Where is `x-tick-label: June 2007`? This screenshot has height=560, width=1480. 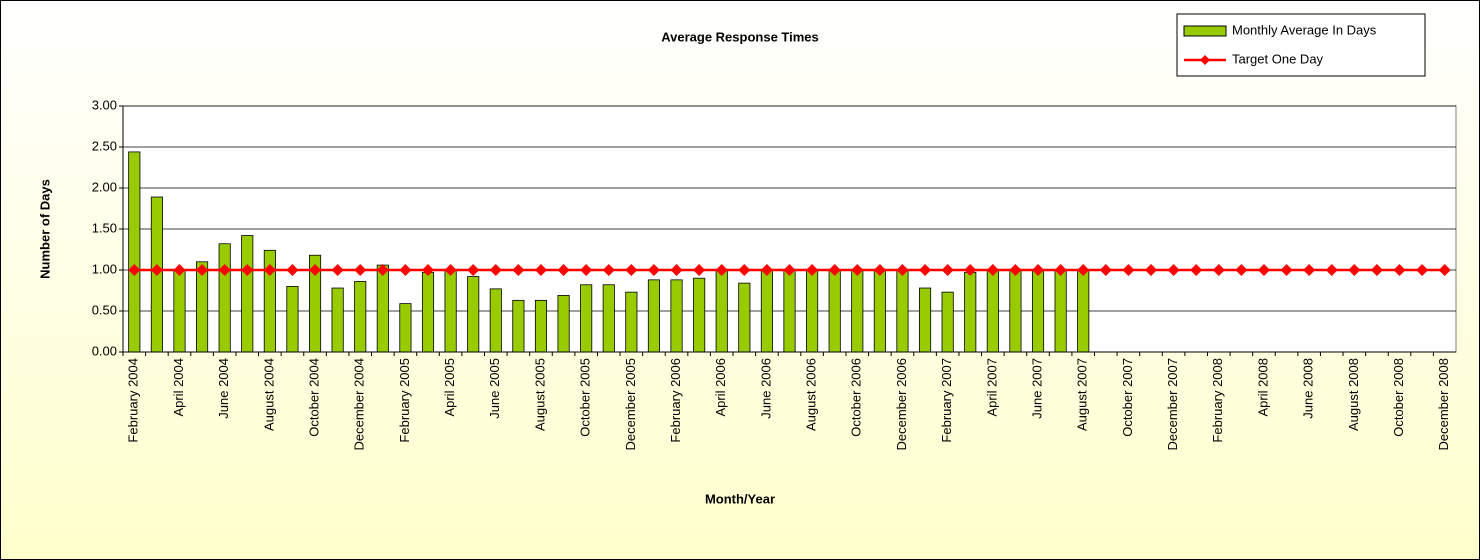 x-tick-label: June 2007 is located at coordinates (1036, 388).